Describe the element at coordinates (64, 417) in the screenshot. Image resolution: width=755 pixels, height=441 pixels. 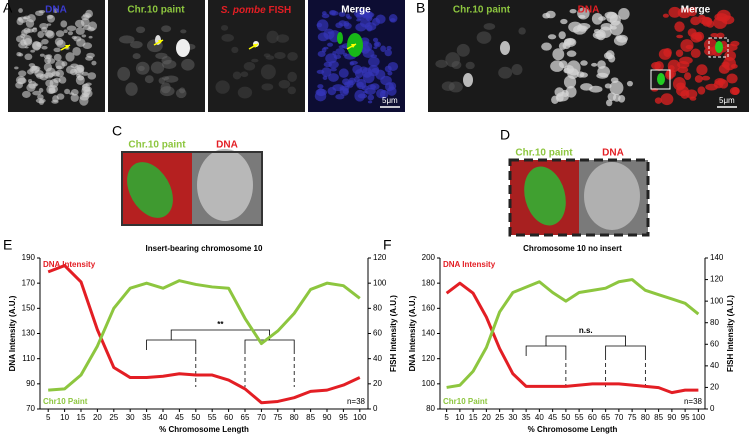
I see `x-tick-label: 10` at that location.